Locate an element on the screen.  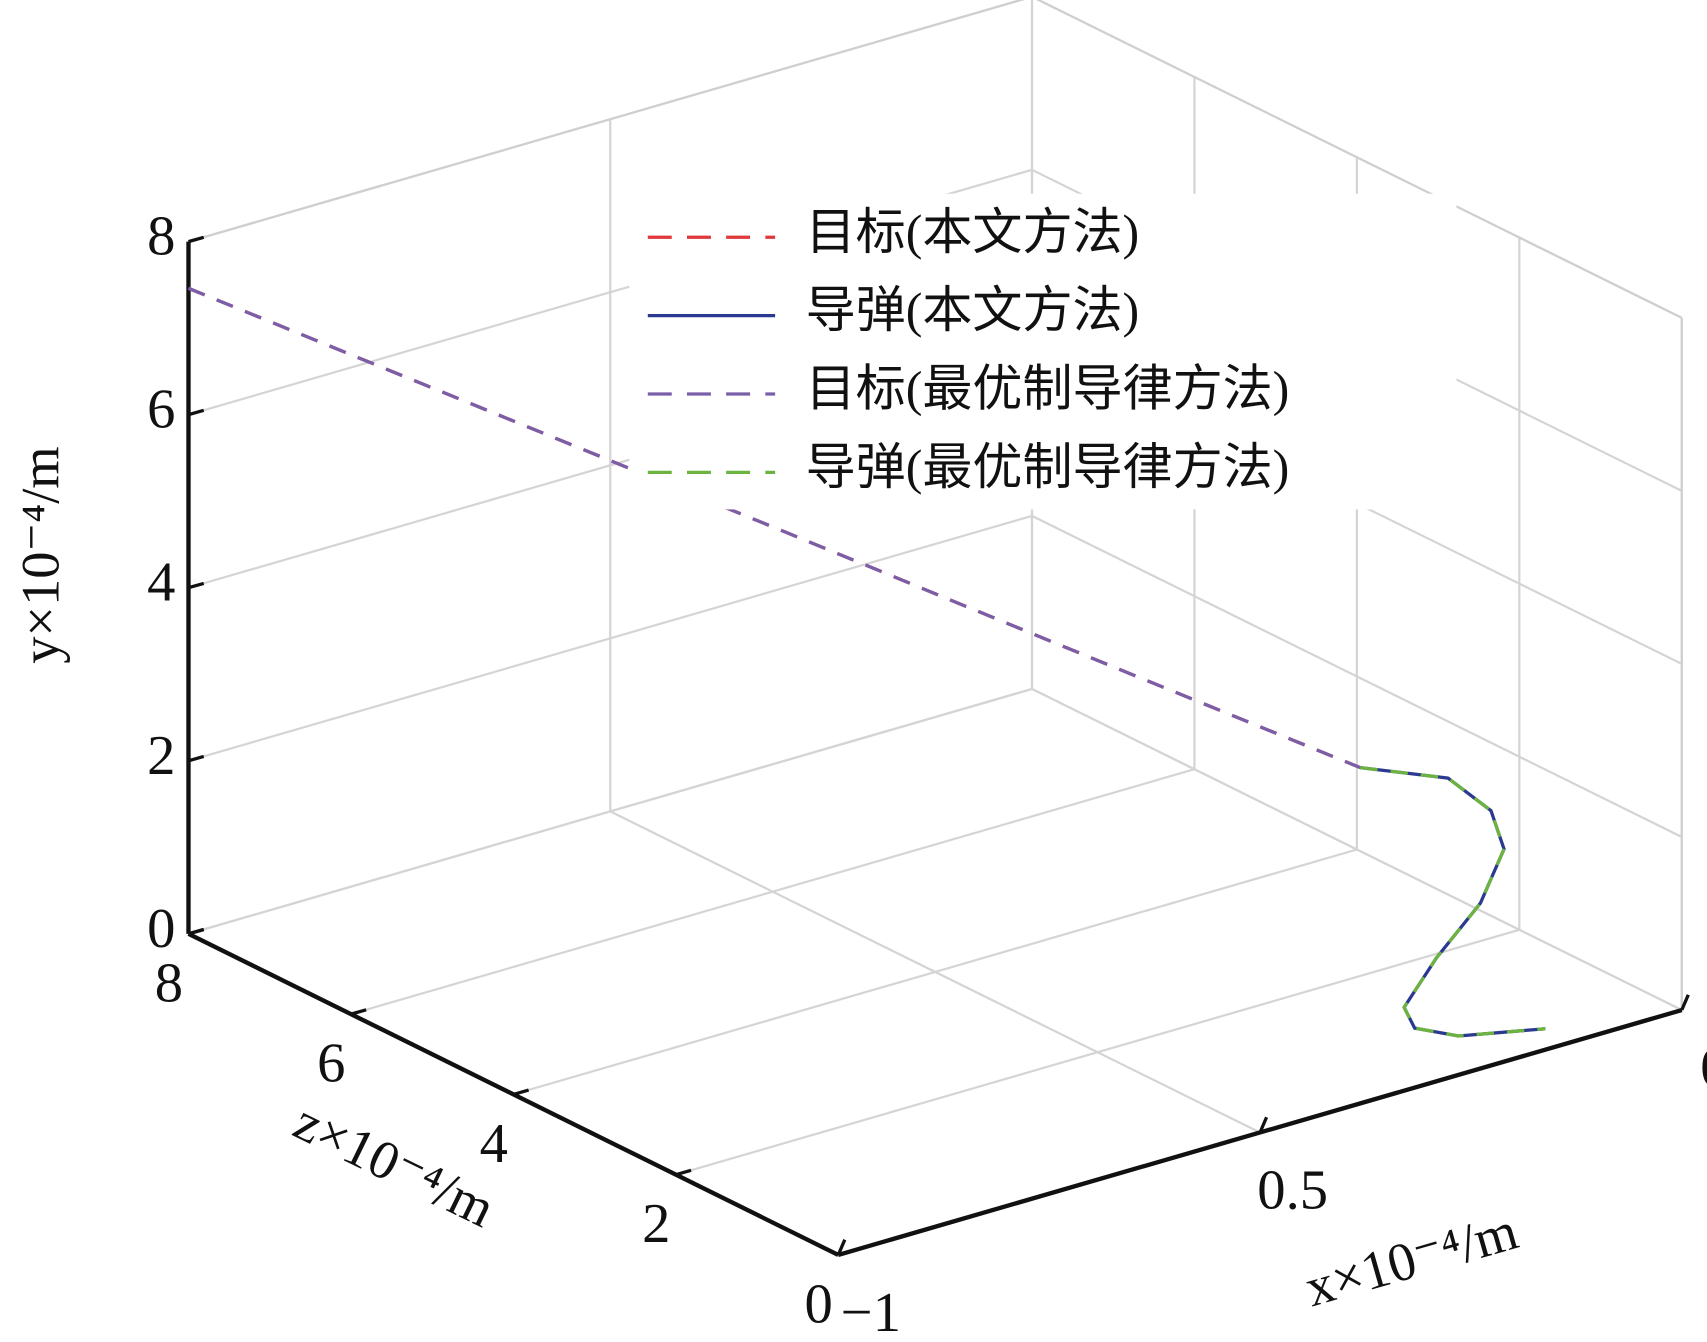
x-tick-label: −1 is located at coordinates (871, 1312).